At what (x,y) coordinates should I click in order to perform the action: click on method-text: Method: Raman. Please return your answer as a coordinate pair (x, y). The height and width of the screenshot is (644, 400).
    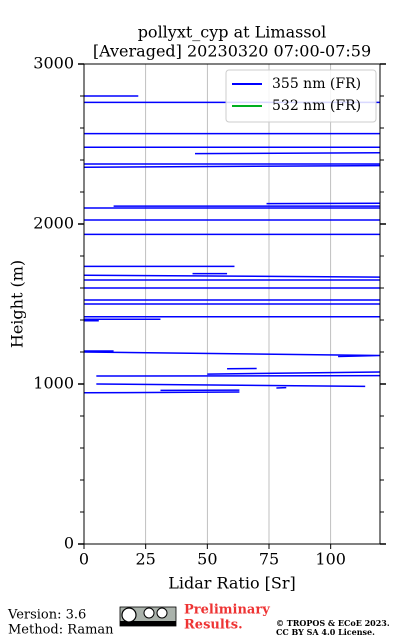
    Looking at the image, I should click on (61, 630).